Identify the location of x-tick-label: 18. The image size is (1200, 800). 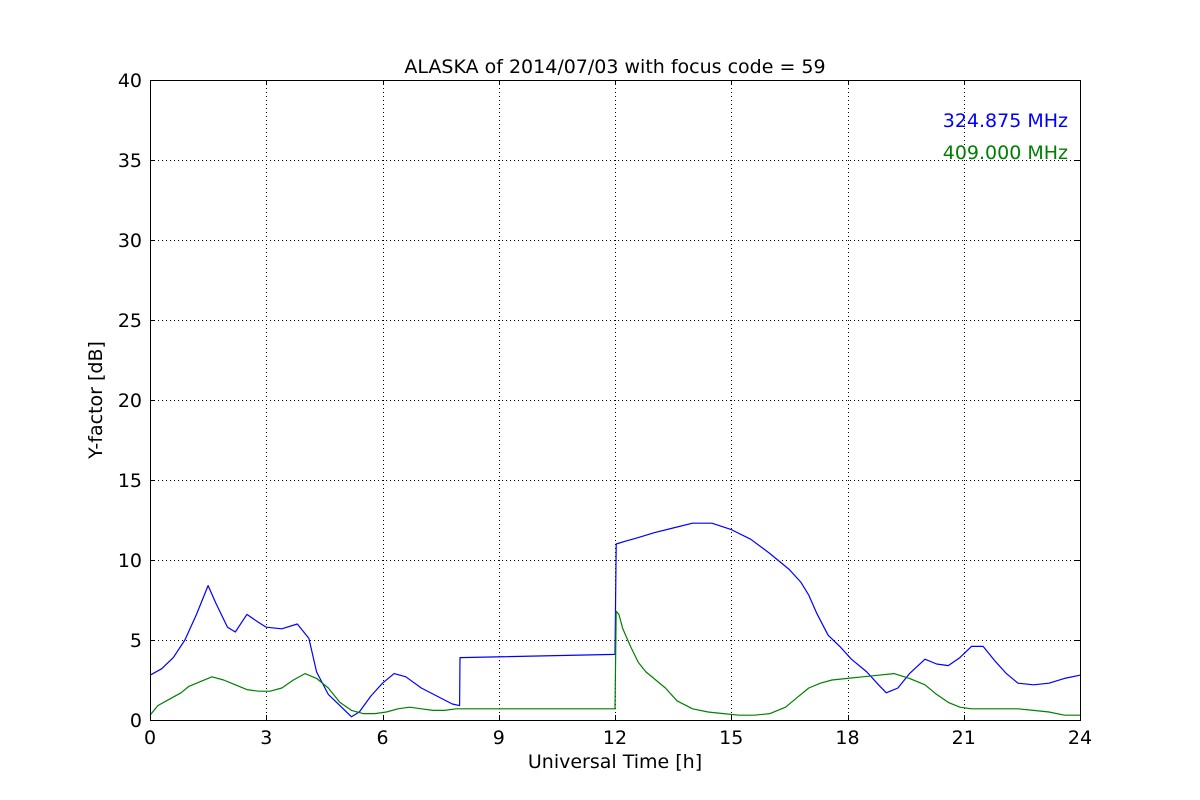
(847, 738).